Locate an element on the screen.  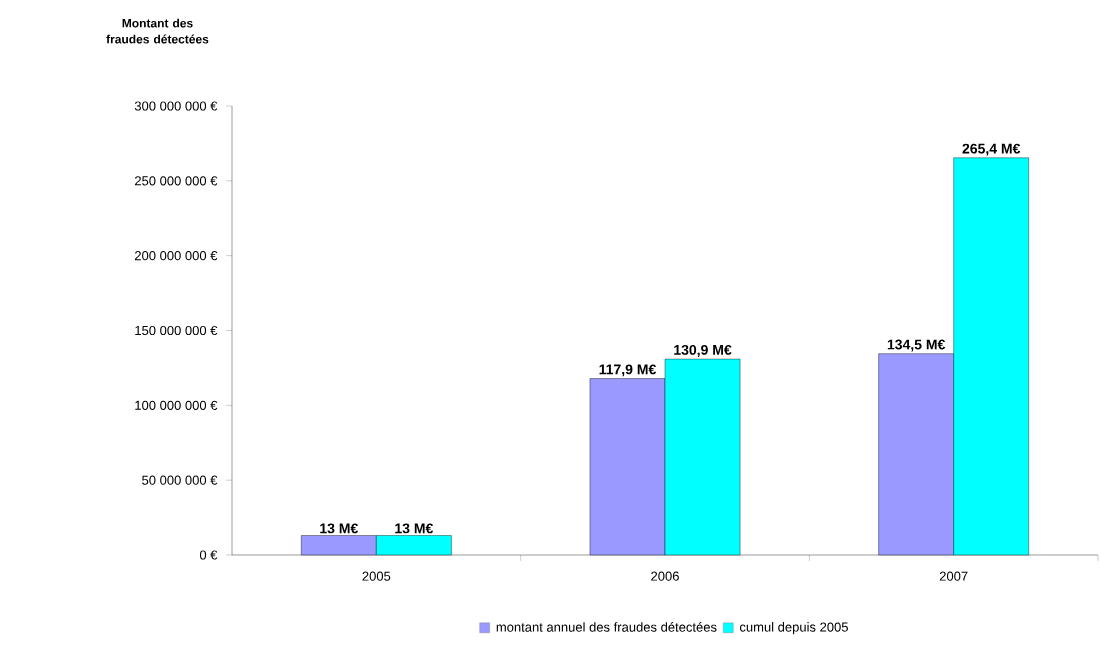
x-tick-label: 2007 is located at coordinates (953, 576).